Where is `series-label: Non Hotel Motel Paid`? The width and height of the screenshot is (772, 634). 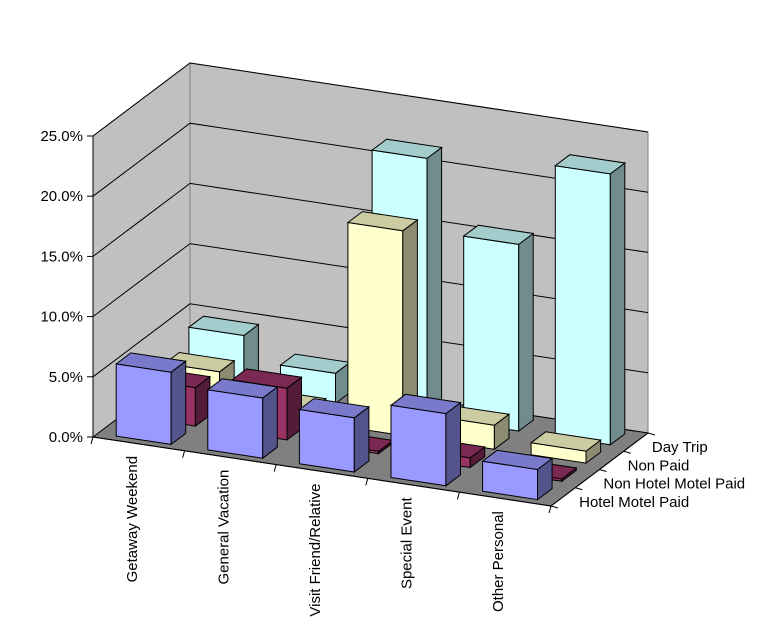 series-label: Non Hotel Motel Paid is located at coordinates (674, 484).